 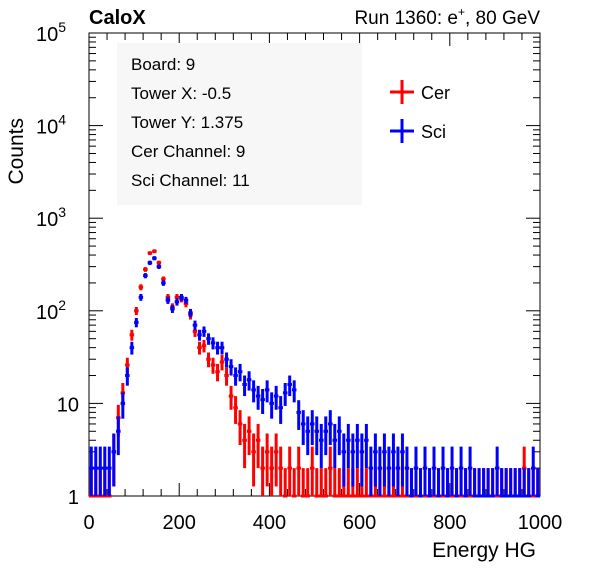 What do you see at coordinates (540, 523) in the screenshot?
I see `x-tick-label: 1000` at bounding box center [540, 523].